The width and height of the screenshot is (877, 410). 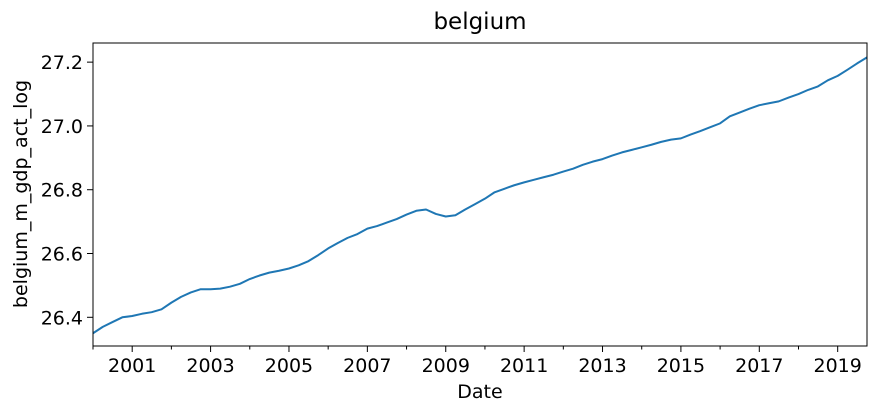 I want to click on x-tick-label: 2011, so click(x=524, y=366).